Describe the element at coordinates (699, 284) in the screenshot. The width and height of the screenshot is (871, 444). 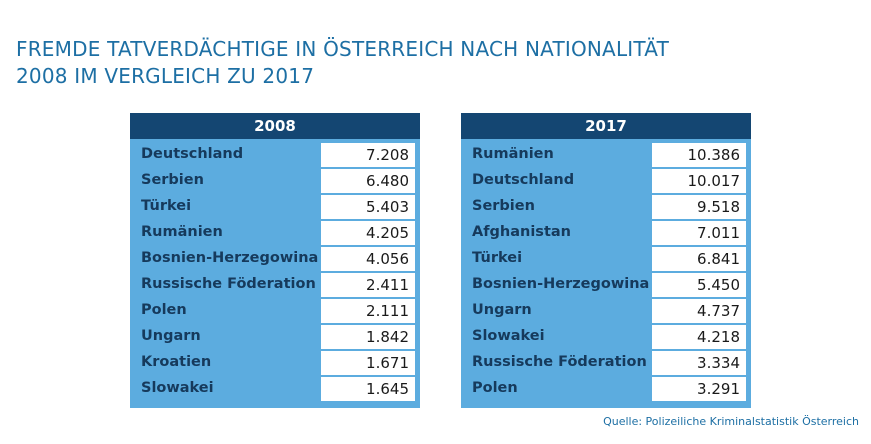
I see `count-value: 5.450` at that location.